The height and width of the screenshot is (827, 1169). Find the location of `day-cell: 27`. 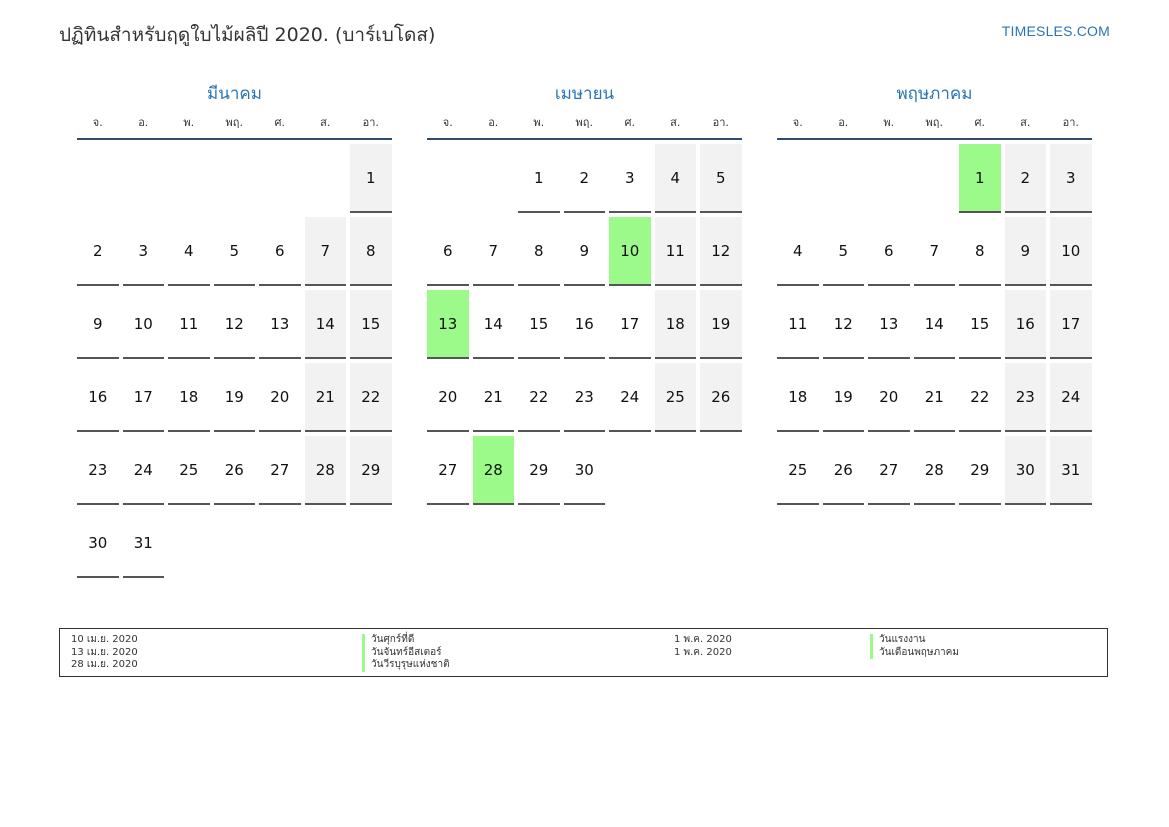

day-cell: 27 is located at coordinates (280, 470).